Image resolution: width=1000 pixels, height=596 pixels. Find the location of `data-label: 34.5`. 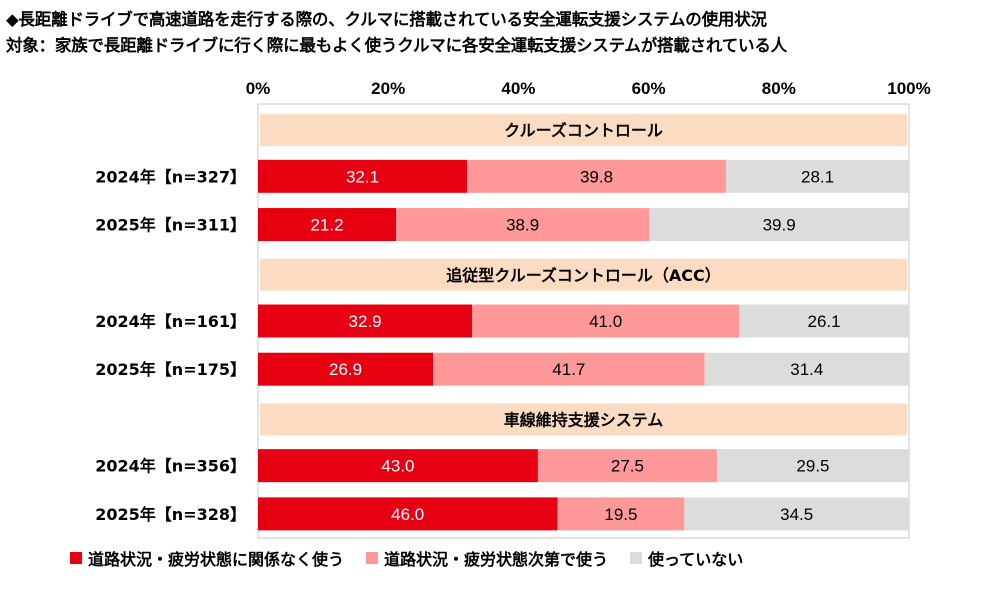

data-label: 34.5 is located at coordinates (796, 514).